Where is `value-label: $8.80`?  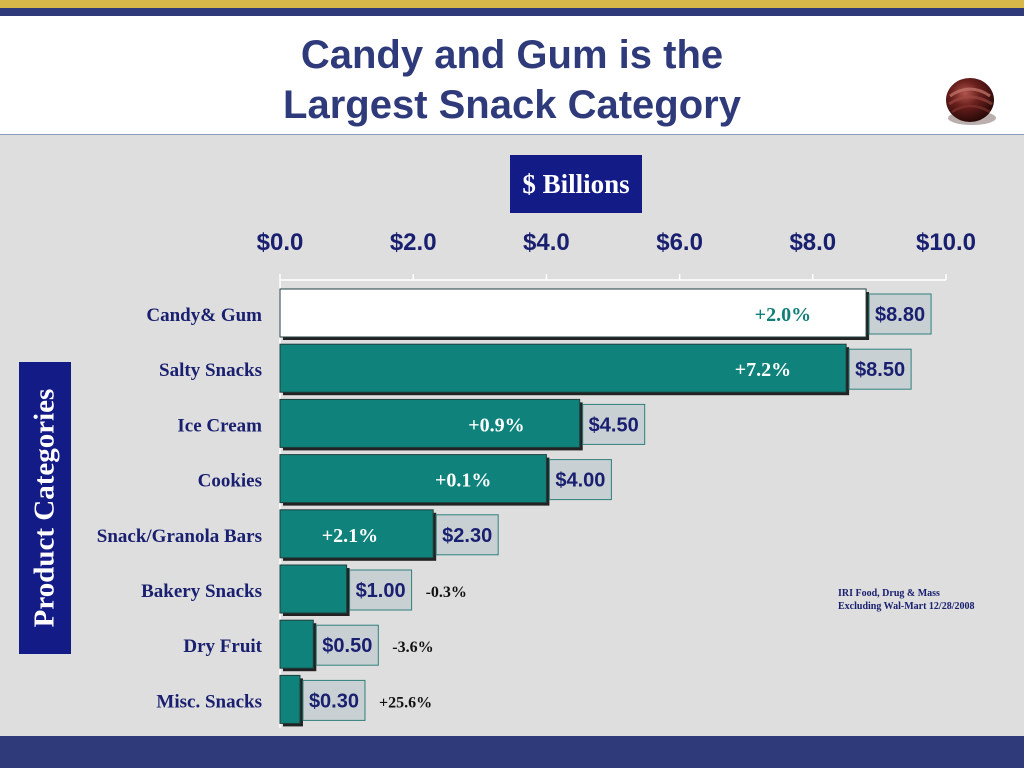 value-label: $8.80 is located at coordinates (900, 315).